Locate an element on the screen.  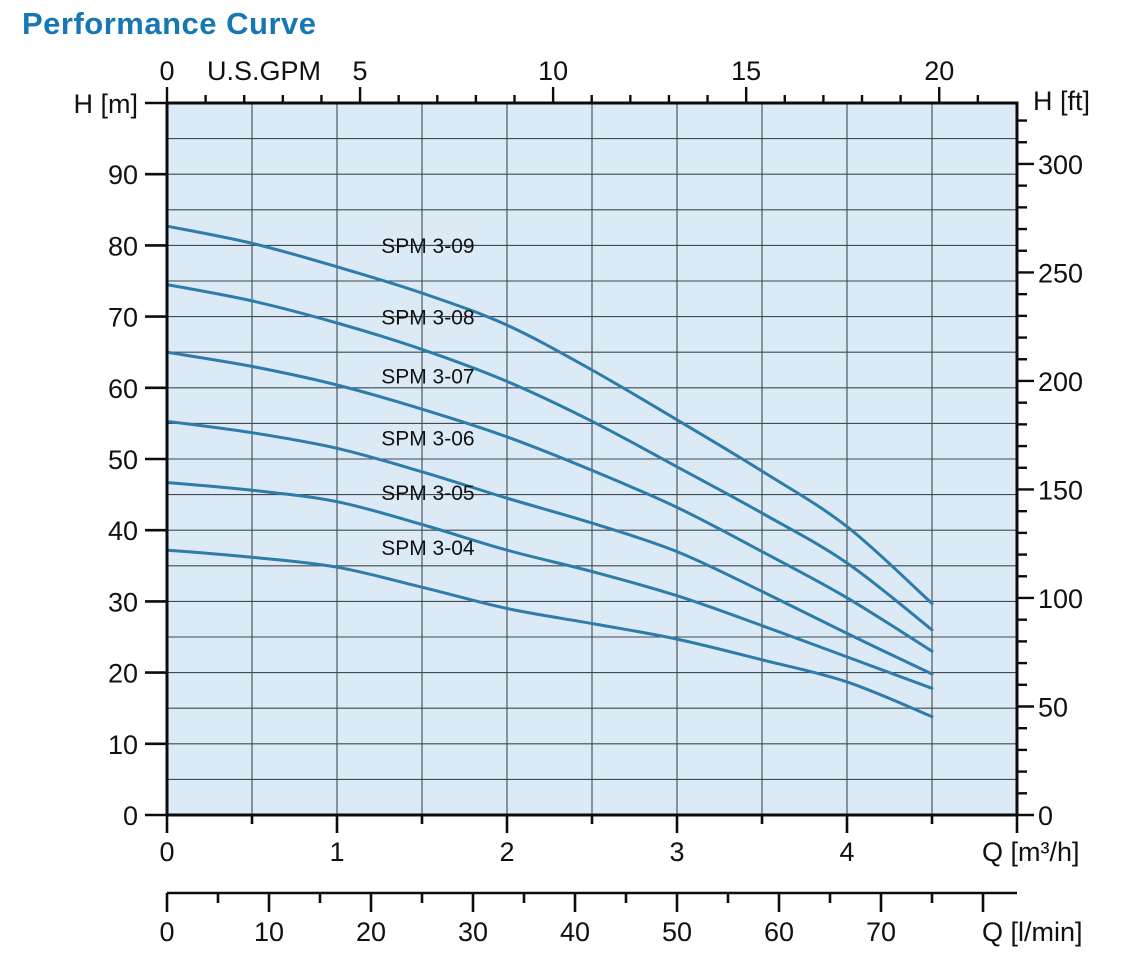
left-axis-unit-label: H [m] is located at coordinates (106, 104).